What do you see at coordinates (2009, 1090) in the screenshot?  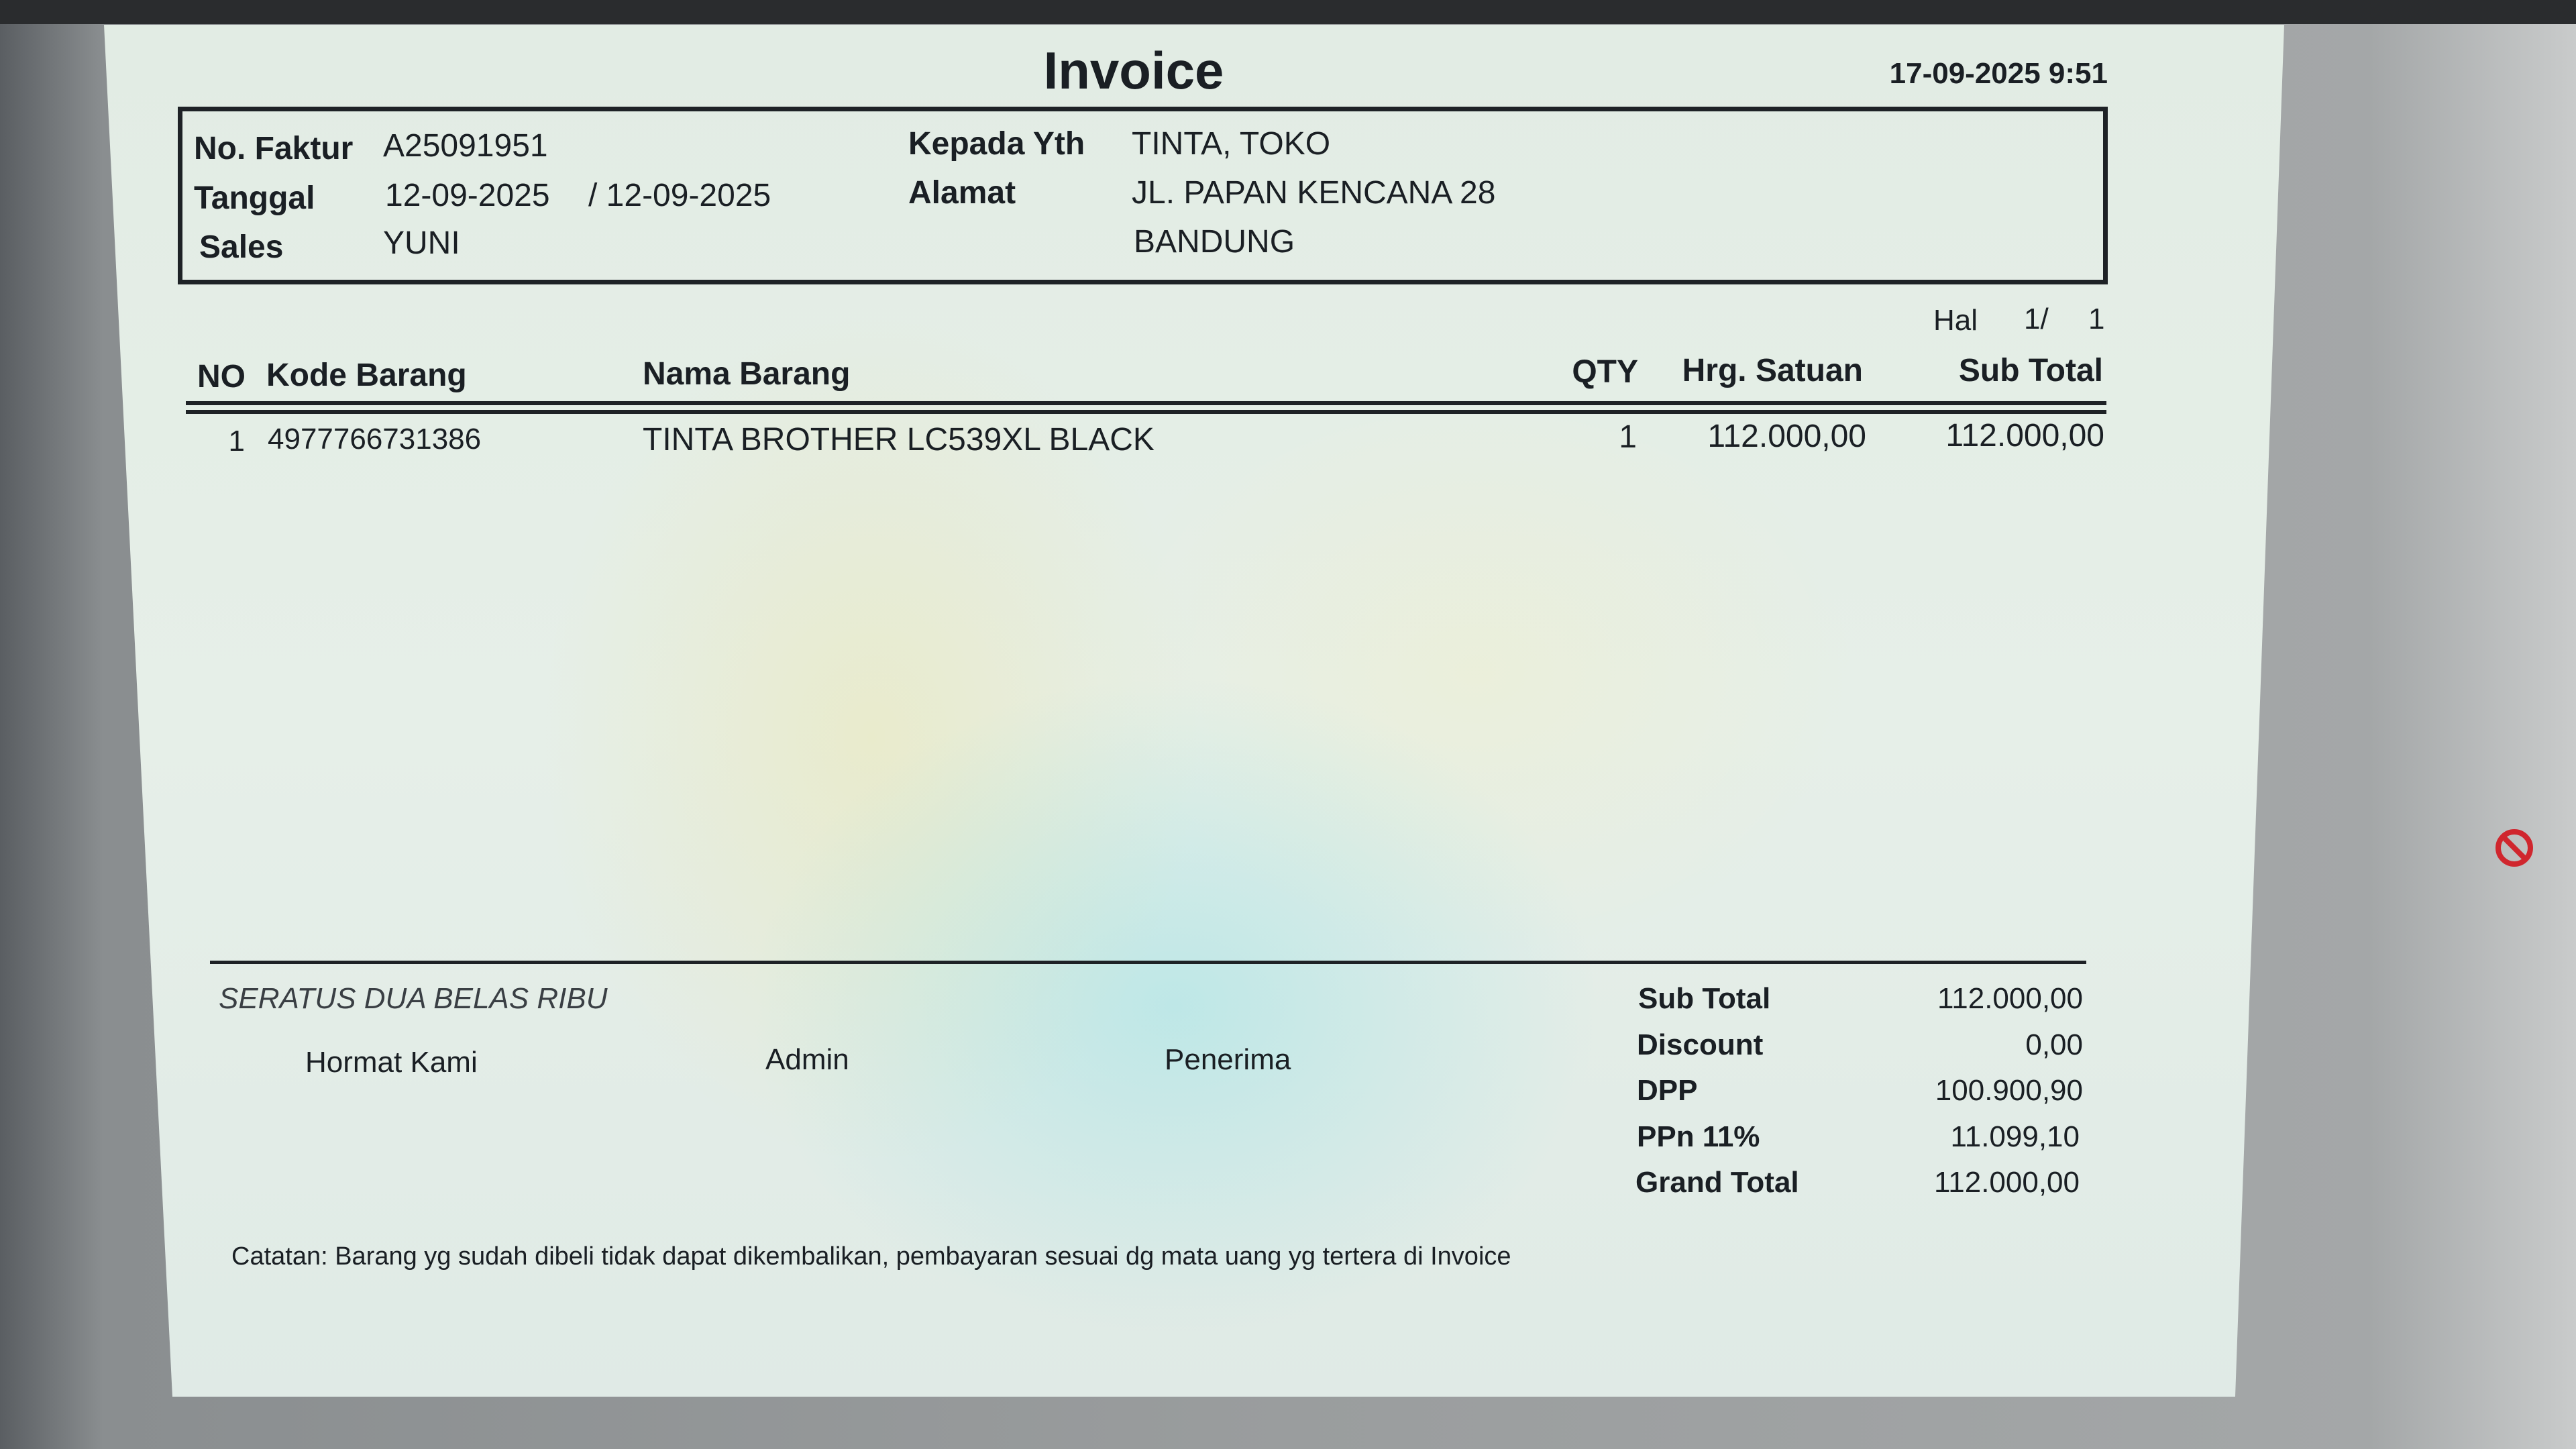 I see `summary-value: 100.900,90` at bounding box center [2009, 1090].